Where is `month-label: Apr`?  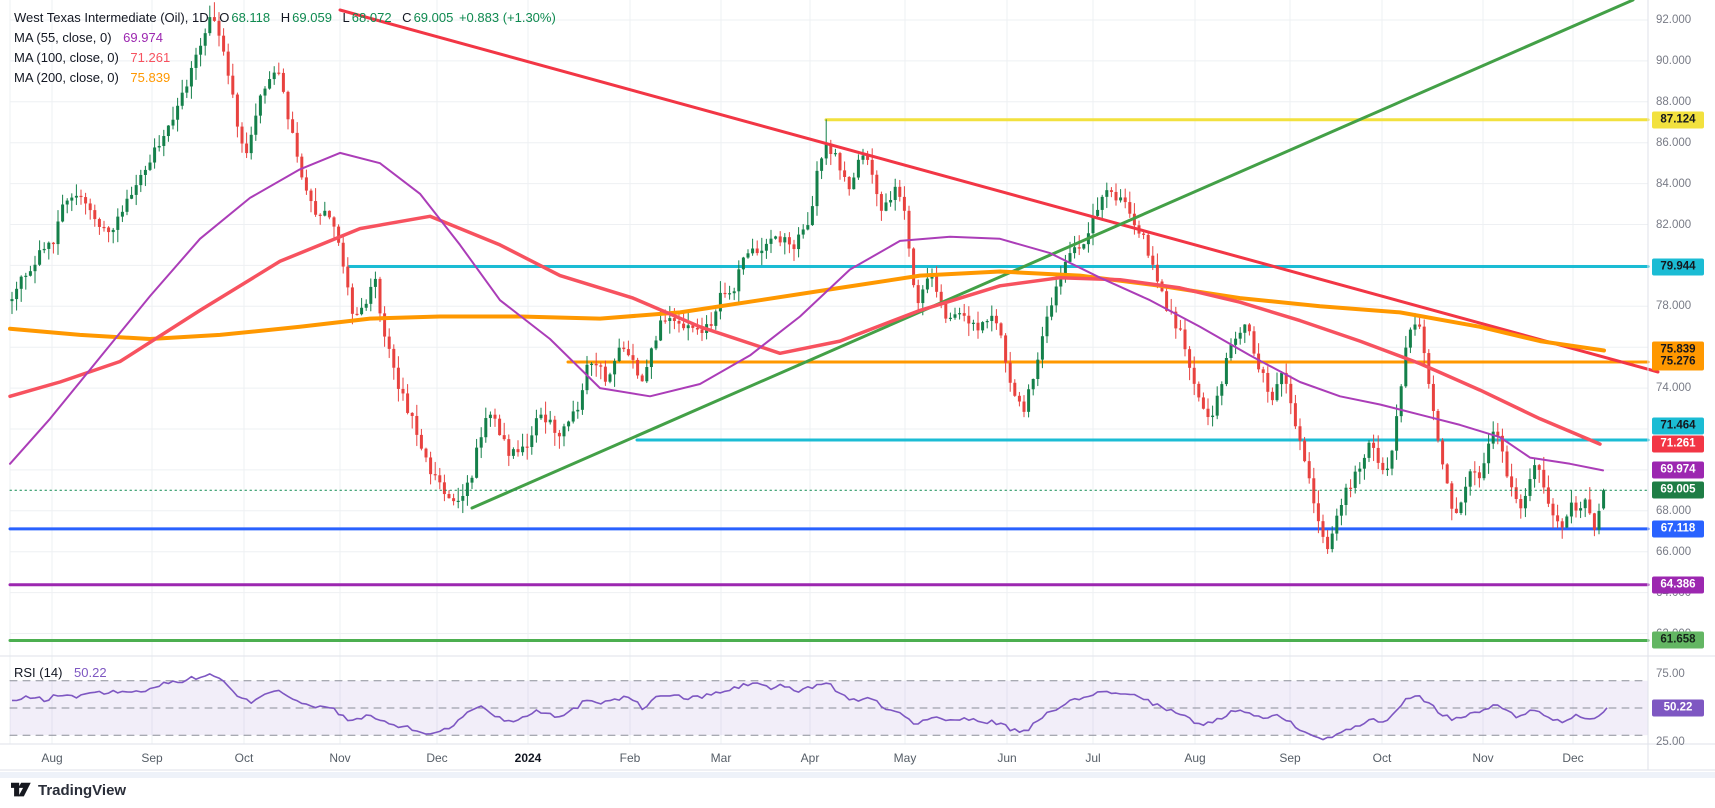
month-label: Apr is located at coordinates (810, 758).